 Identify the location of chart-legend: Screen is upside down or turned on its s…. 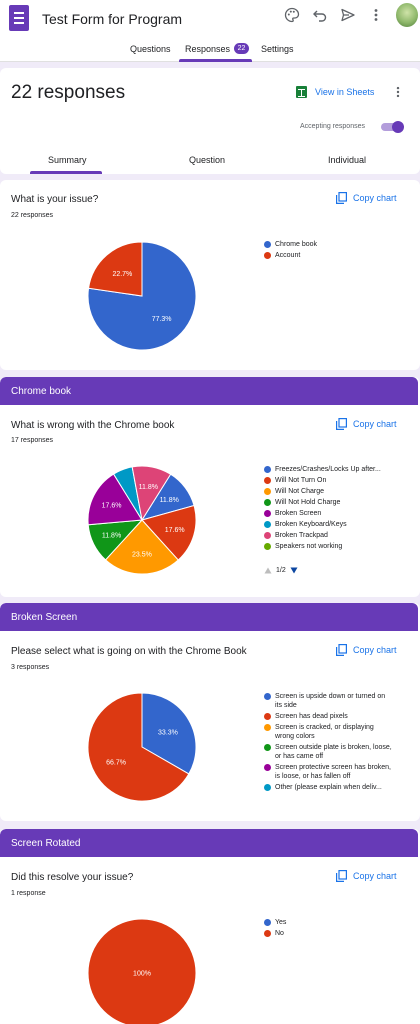
(328, 743).